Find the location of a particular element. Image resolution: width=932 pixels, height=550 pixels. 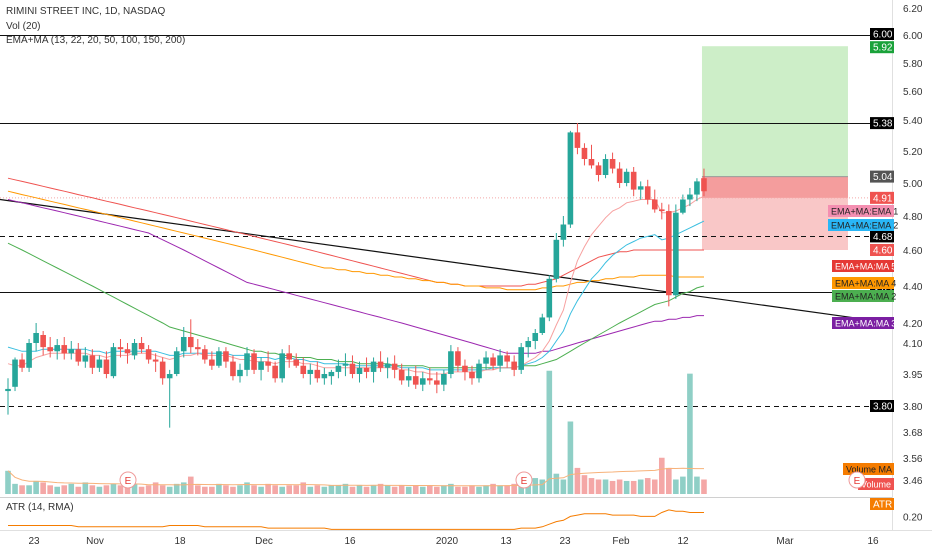

ma4-line is located at coordinates (355, 240).